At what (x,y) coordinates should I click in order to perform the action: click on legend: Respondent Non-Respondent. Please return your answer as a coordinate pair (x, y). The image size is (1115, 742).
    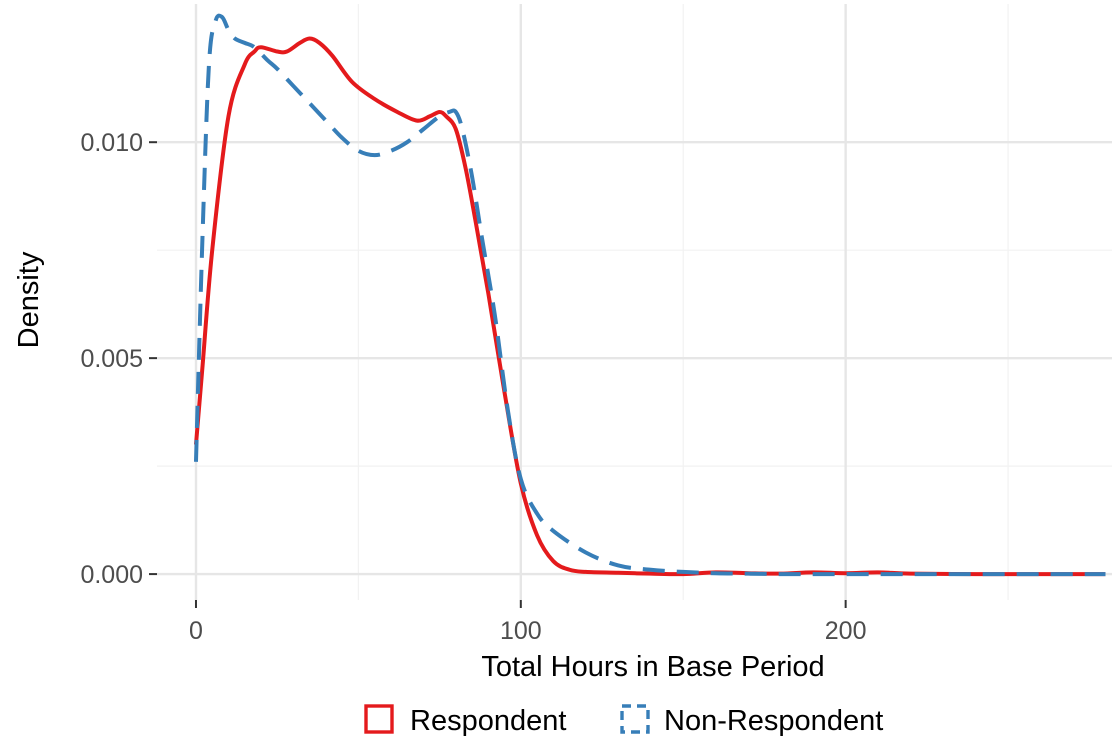
    Looking at the image, I should click on (623, 720).